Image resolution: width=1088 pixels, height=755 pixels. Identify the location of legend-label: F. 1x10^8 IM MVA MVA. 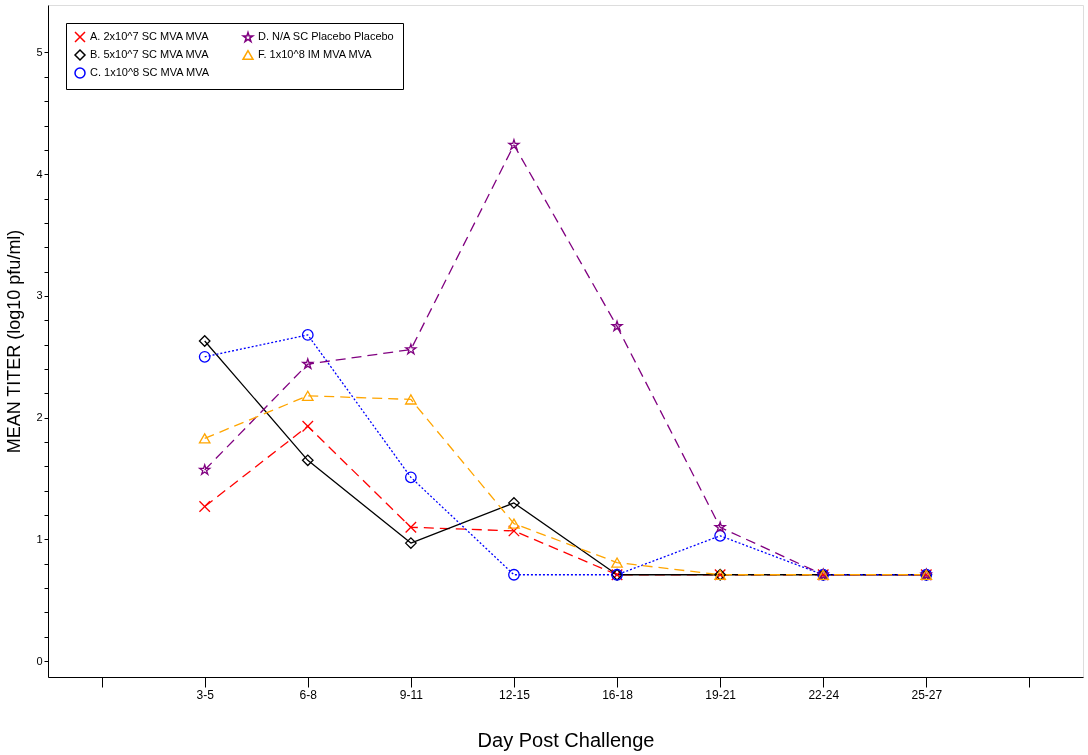
(315, 54).